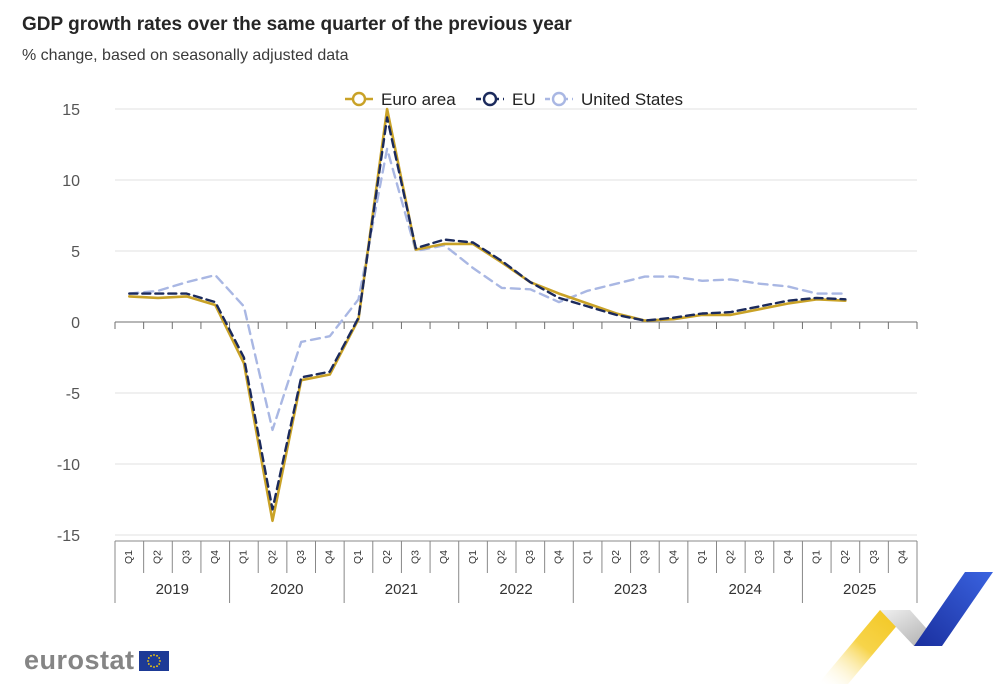  What do you see at coordinates (418, 99) in the screenshot?
I see `legend-label: Euro area` at bounding box center [418, 99].